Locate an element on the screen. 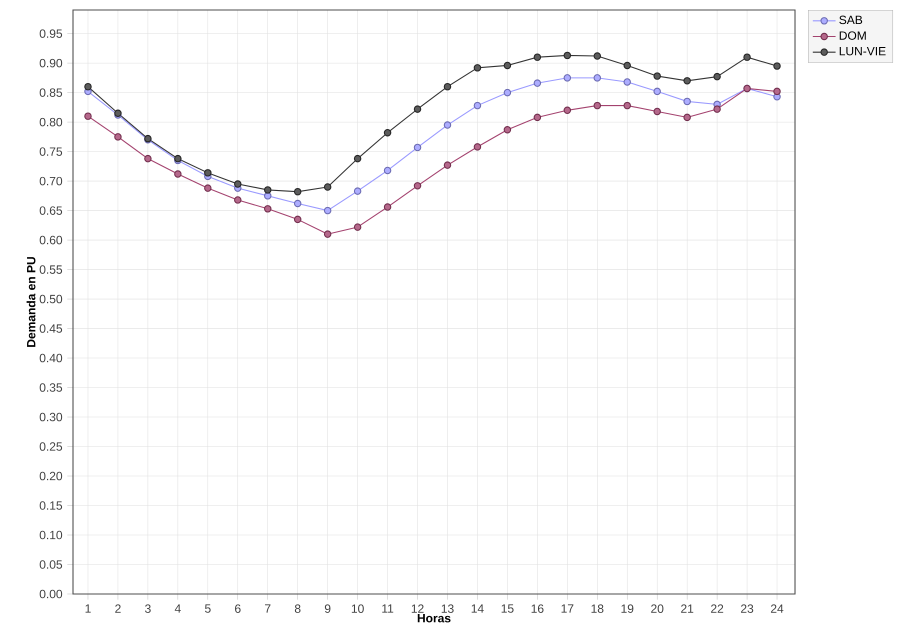  y-tick-label: 0.95 is located at coordinates (51, 33).